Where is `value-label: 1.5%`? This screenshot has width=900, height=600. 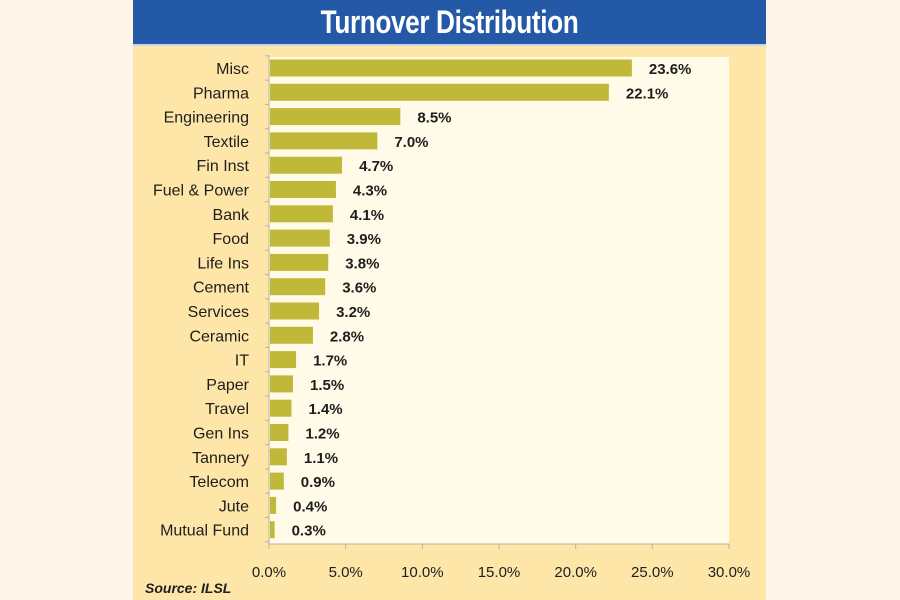 value-label: 1.5% is located at coordinates (327, 385).